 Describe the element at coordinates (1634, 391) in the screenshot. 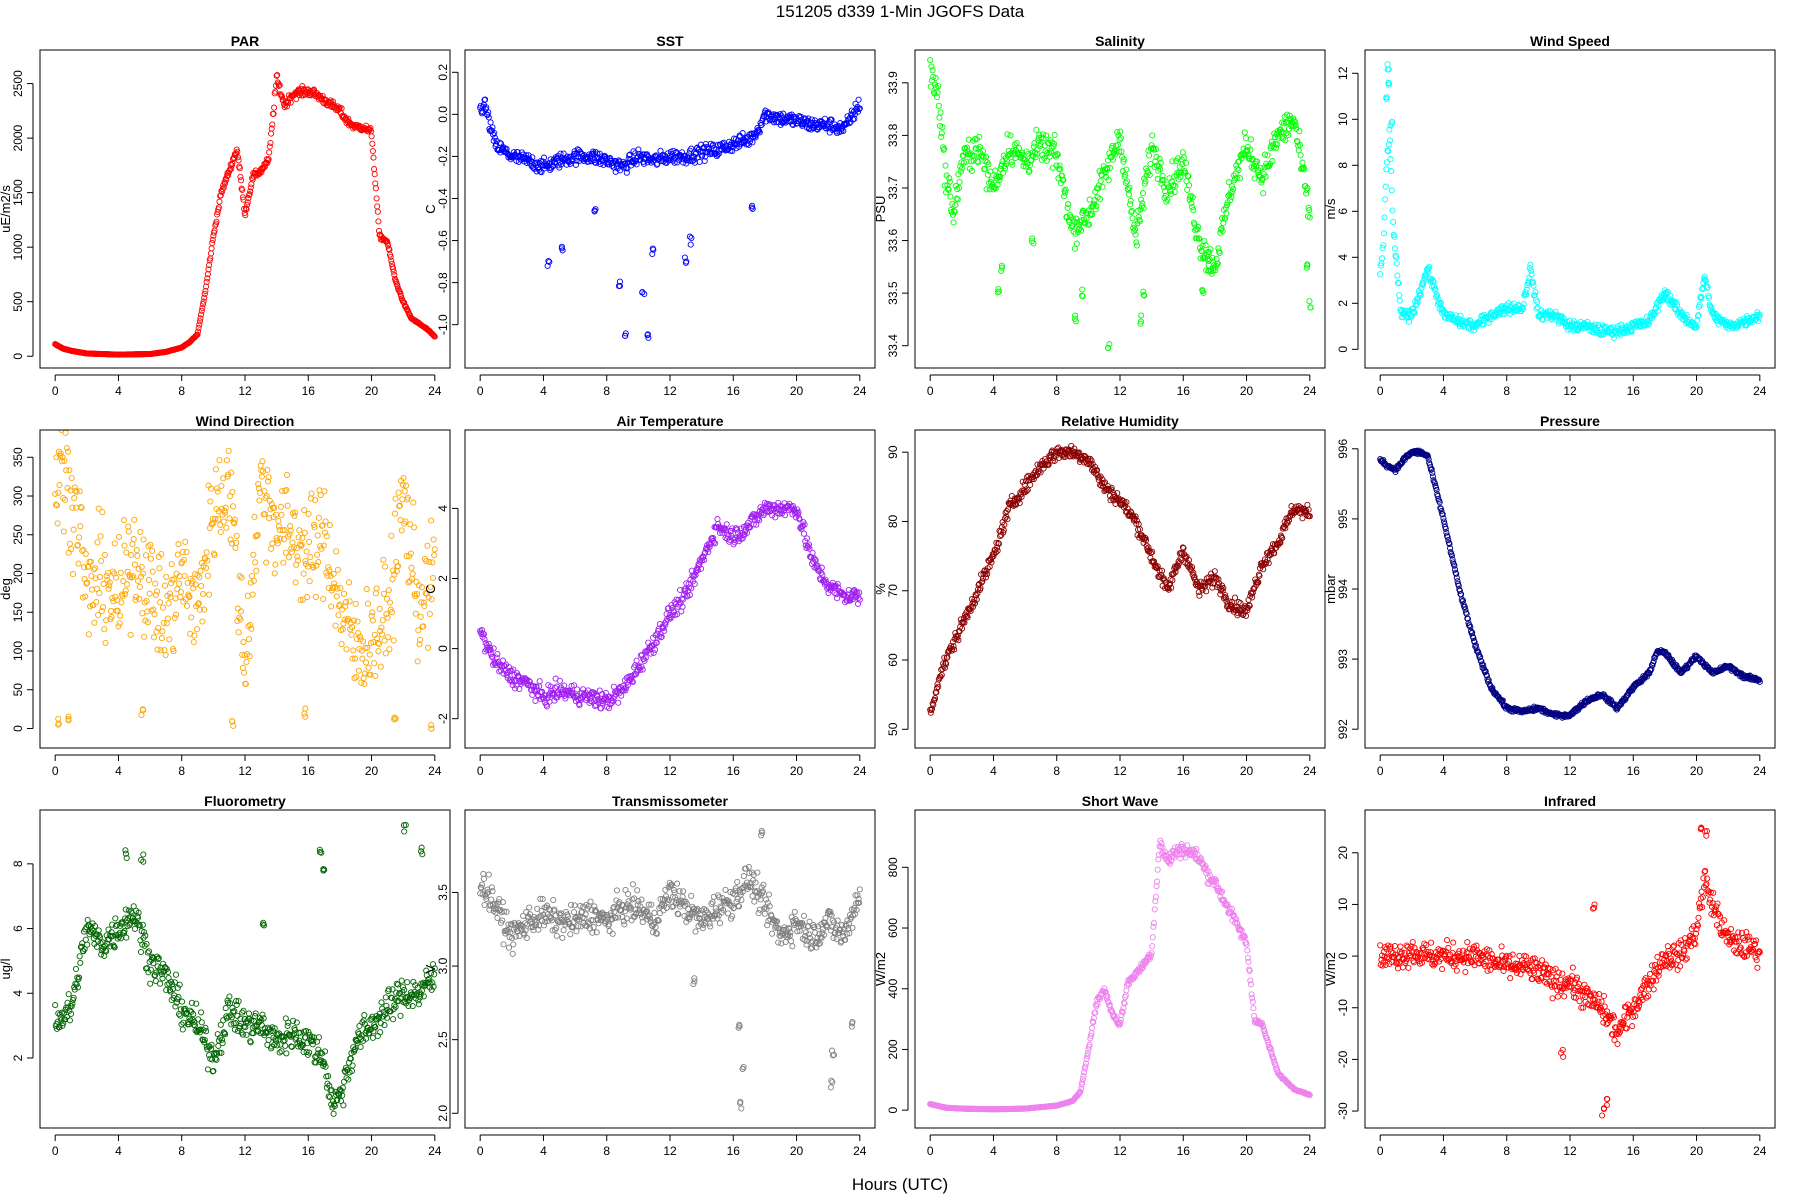

I see `x-tick-label: 16` at that location.